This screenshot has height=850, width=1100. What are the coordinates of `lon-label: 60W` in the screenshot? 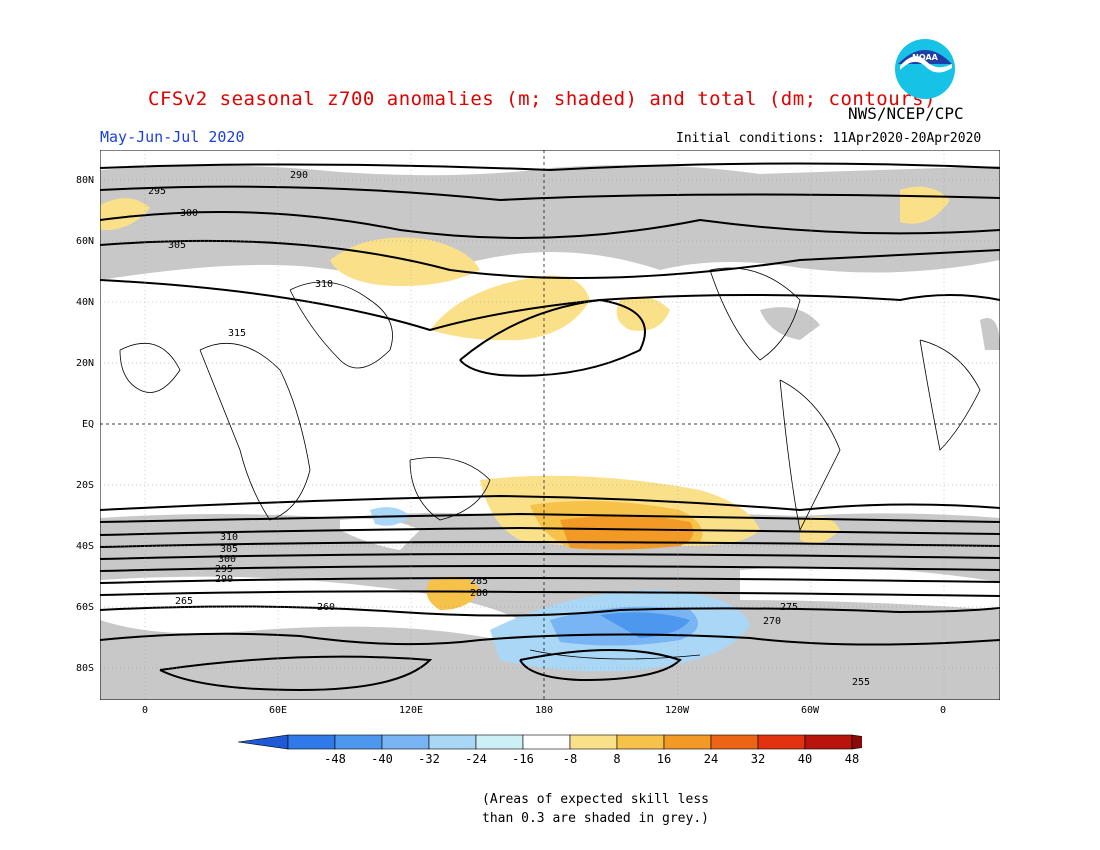 It's located at (810, 710).